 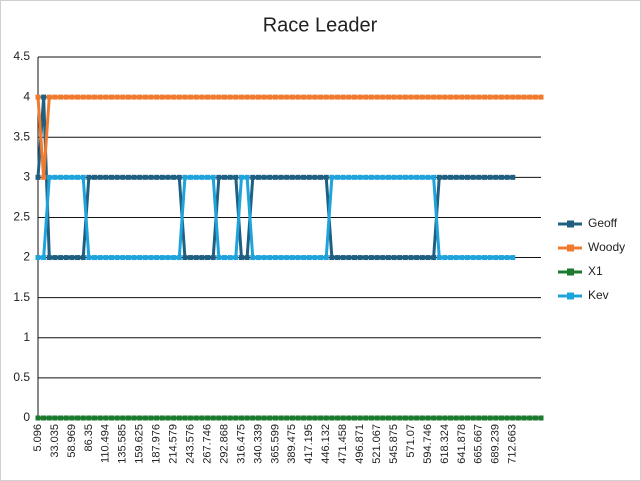 I want to click on legend-label: X1, so click(x=595, y=271).